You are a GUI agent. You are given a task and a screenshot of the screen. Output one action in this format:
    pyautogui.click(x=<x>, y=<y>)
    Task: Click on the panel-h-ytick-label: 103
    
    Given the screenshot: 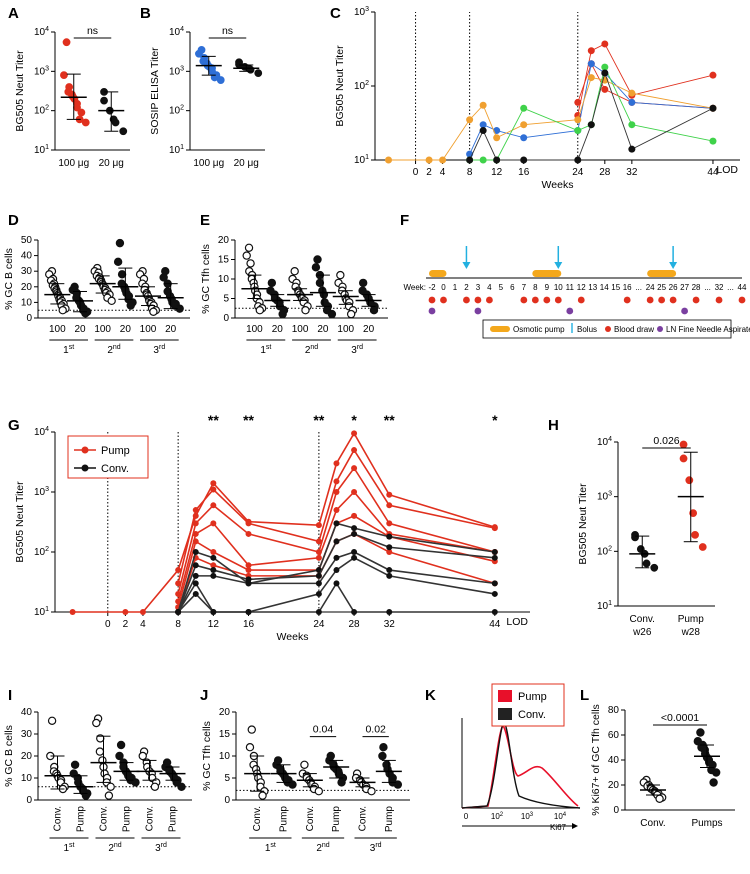 What is the action you would take?
    pyautogui.click(x=604, y=497)
    